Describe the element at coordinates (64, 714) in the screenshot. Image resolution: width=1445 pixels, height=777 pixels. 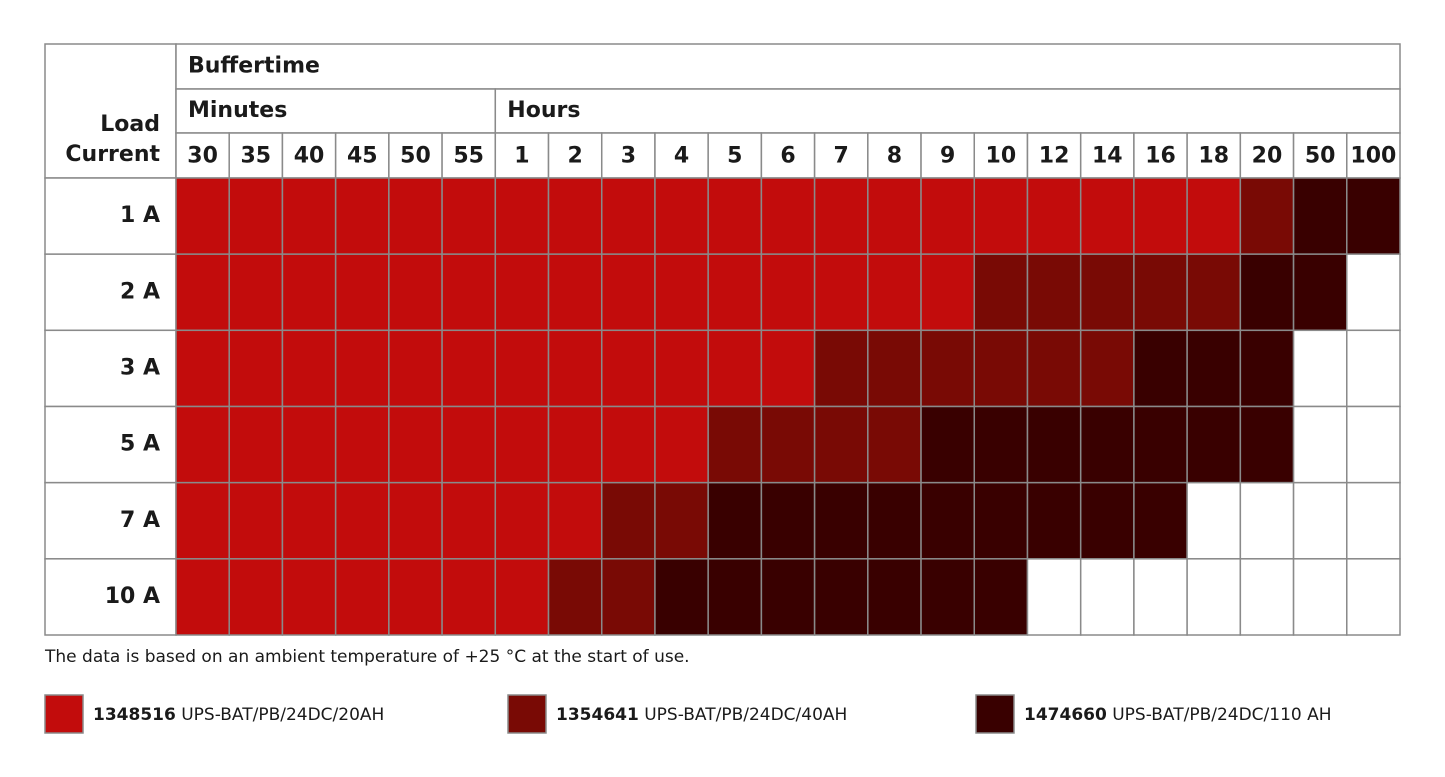
I see `legend-swatch` at that location.